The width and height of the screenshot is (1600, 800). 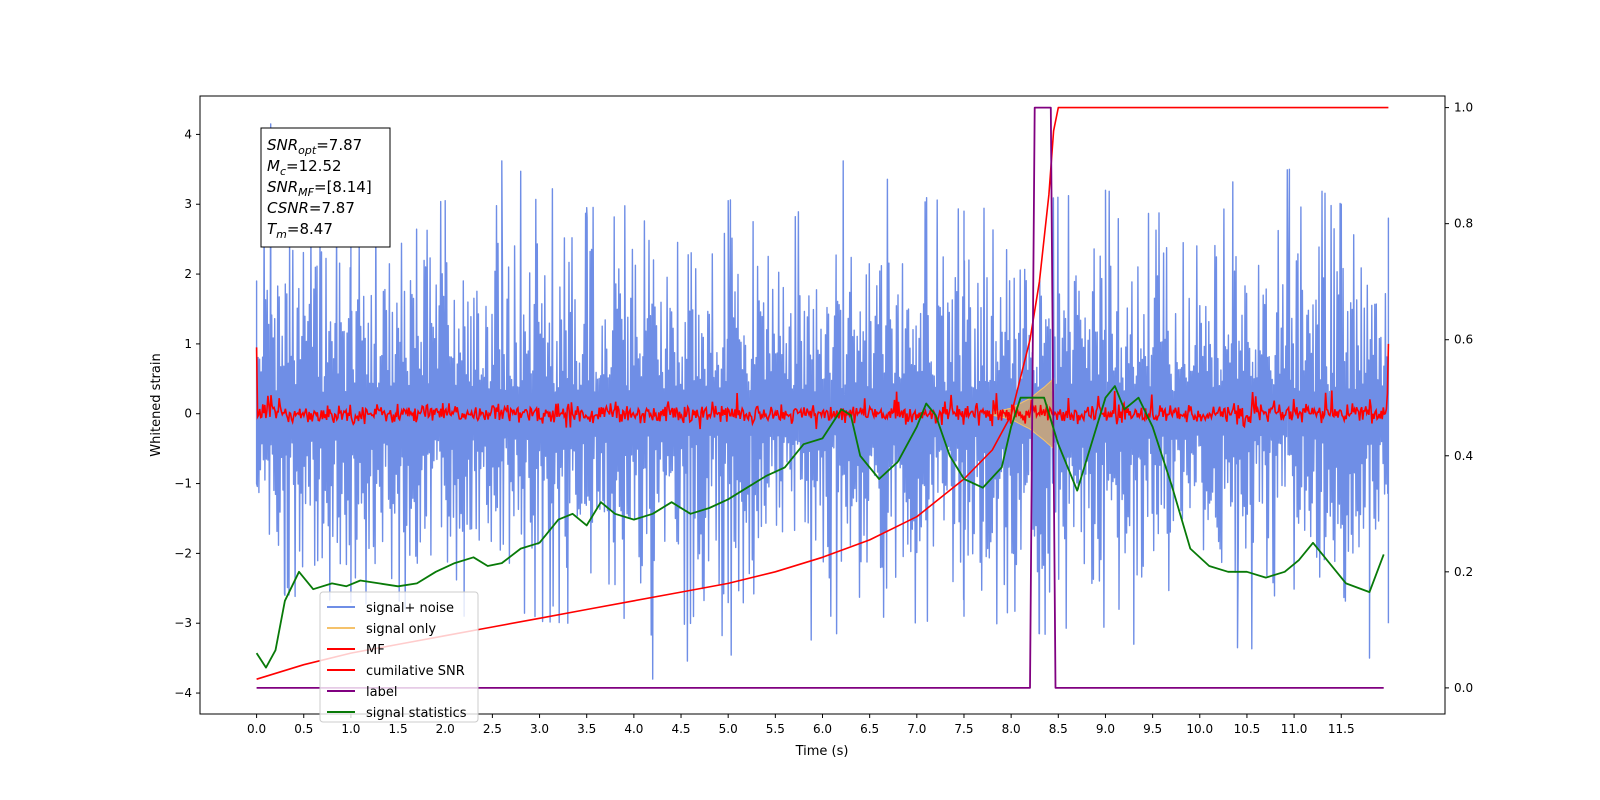 I want to click on mf-line, so click(x=822, y=386).